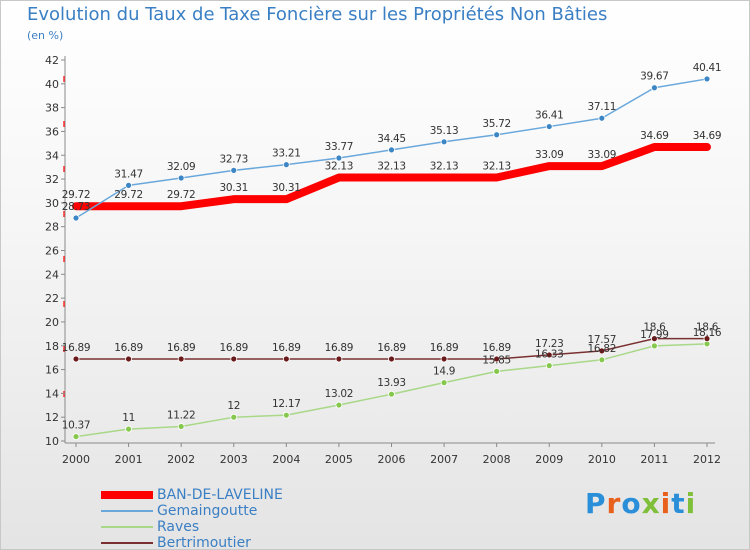 The height and width of the screenshot is (550, 750). Describe the element at coordinates (204, 542) in the screenshot. I see `legend-label: Bertrimoutier` at that location.